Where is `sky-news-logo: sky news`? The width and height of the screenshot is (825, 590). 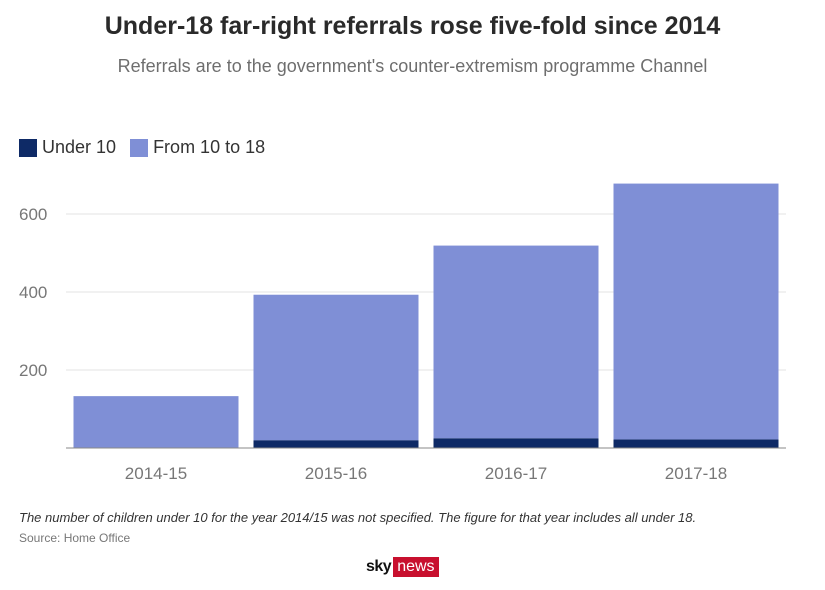
sky-news-logo: sky news is located at coordinates (402, 567).